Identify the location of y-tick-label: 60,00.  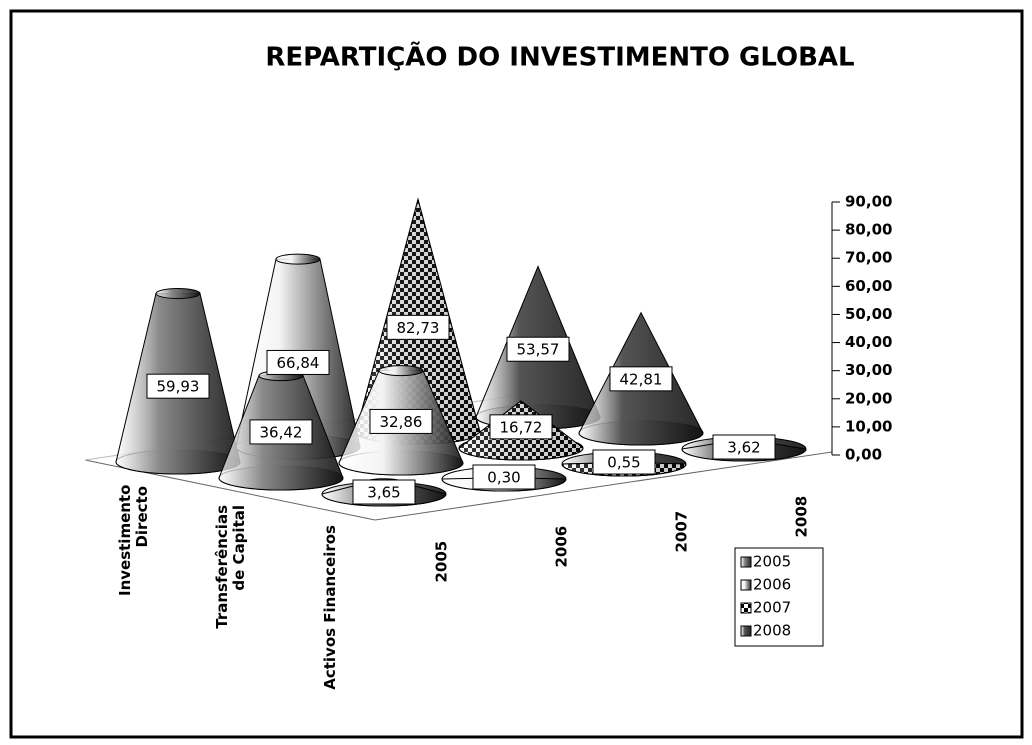
(868, 286).